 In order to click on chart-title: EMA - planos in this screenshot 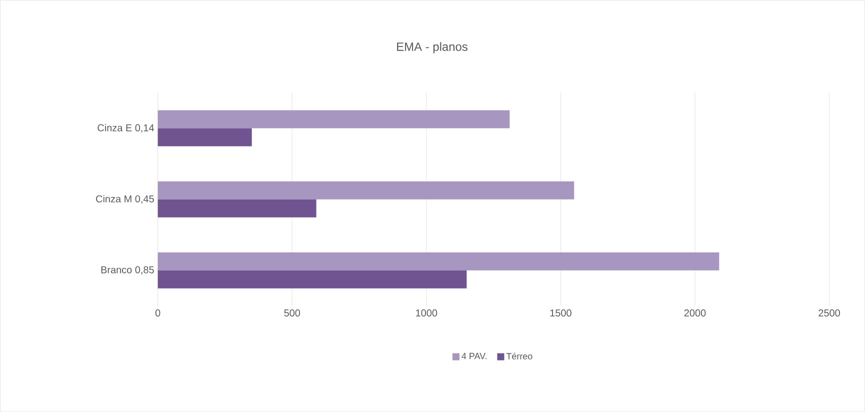, I will do `click(432, 48)`.